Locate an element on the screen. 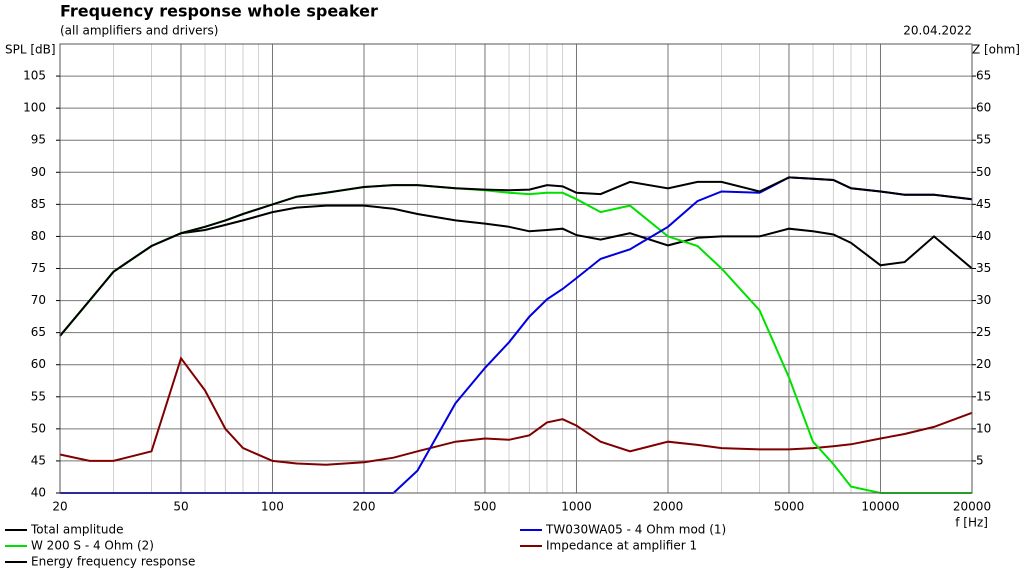 The width and height of the screenshot is (1025, 573). legend-label: Total amplitude is located at coordinates (76, 530).